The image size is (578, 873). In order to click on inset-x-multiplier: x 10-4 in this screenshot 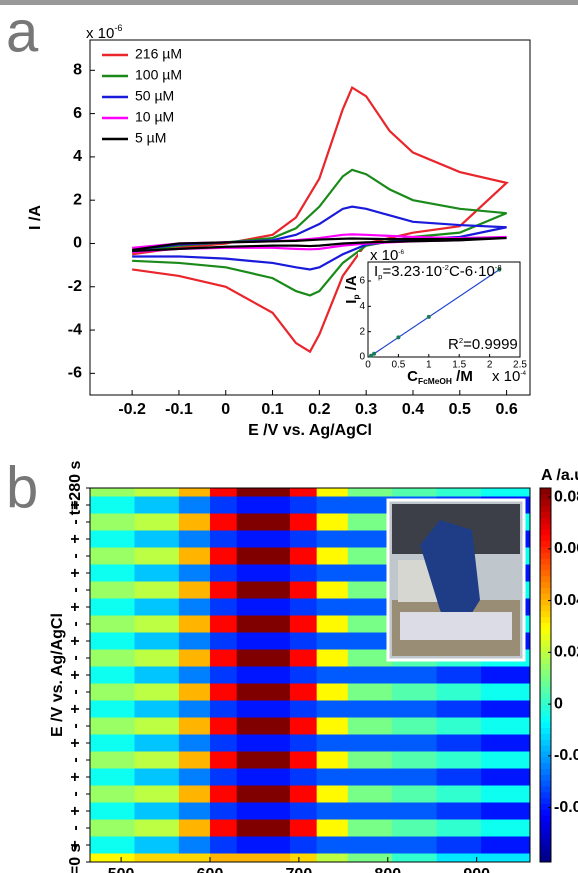, I will do `click(509, 376)`.